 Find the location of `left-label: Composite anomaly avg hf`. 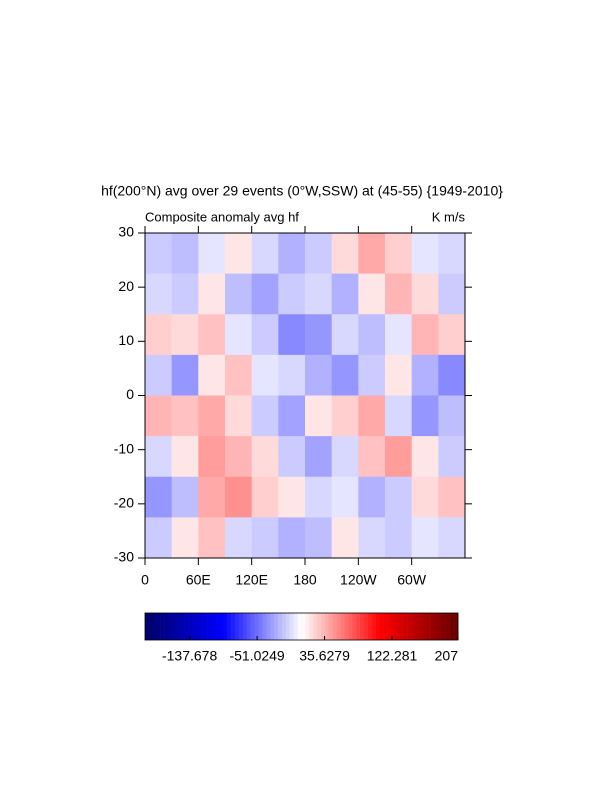

left-label: Composite anomaly avg hf is located at coordinates (222, 216).